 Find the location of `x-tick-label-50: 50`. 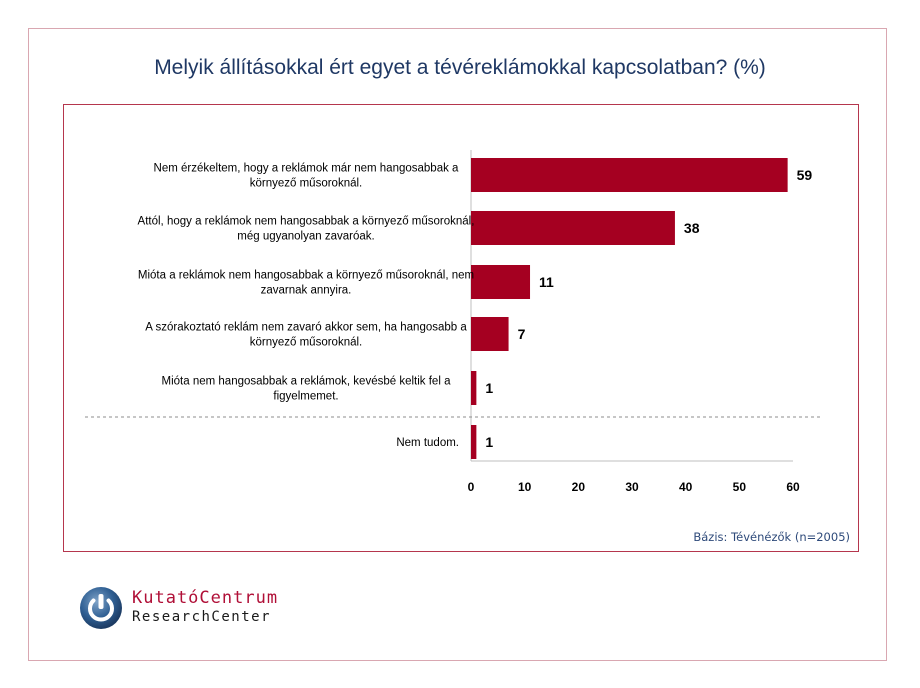

x-tick-label-50: 50 is located at coordinates (740, 487).